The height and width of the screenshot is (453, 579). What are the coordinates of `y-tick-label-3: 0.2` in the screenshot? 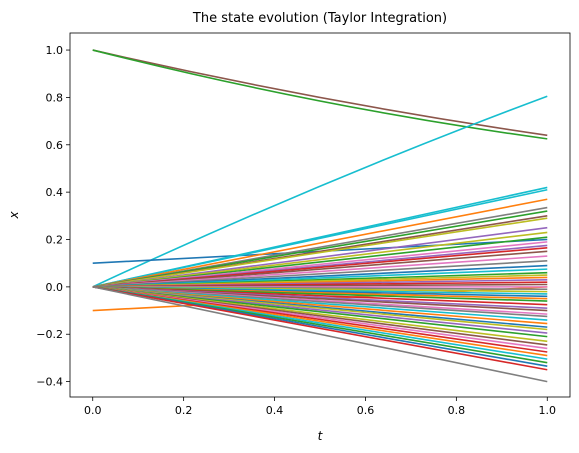 It's located at (55, 240).